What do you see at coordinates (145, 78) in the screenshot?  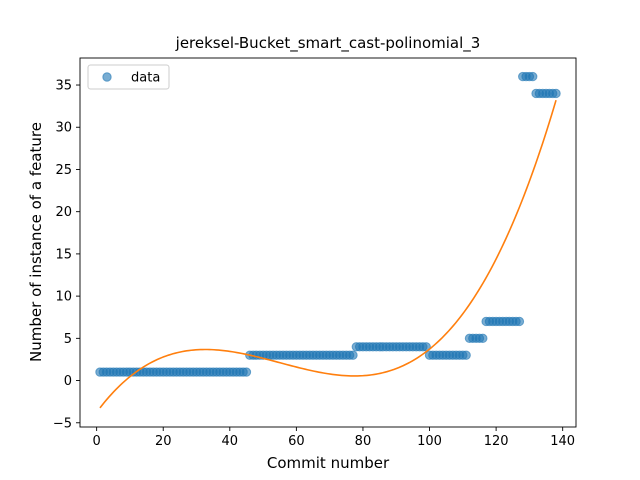 I see `legend-label: data` at bounding box center [145, 78].